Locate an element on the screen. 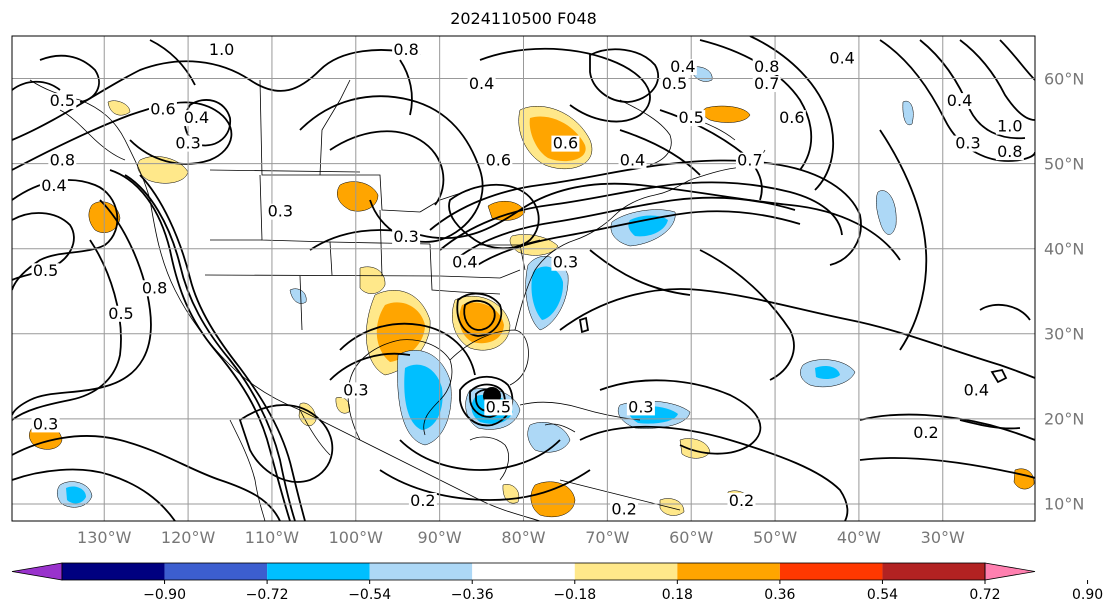 This screenshot has width=1105, height=615. contour-label: 0.3 is located at coordinates (565, 262).